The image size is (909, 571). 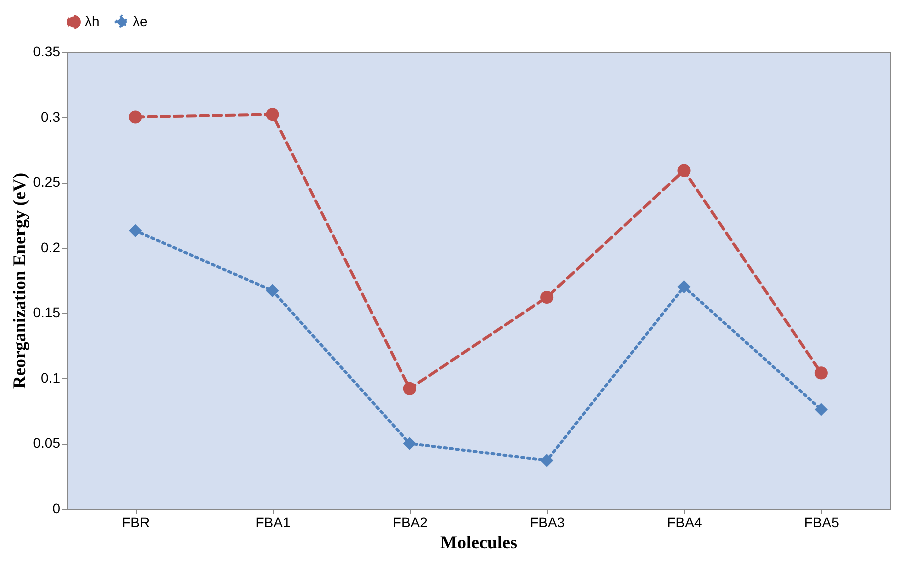 What do you see at coordinates (47, 52) in the screenshot?
I see `y-tick-label: 0.35` at bounding box center [47, 52].